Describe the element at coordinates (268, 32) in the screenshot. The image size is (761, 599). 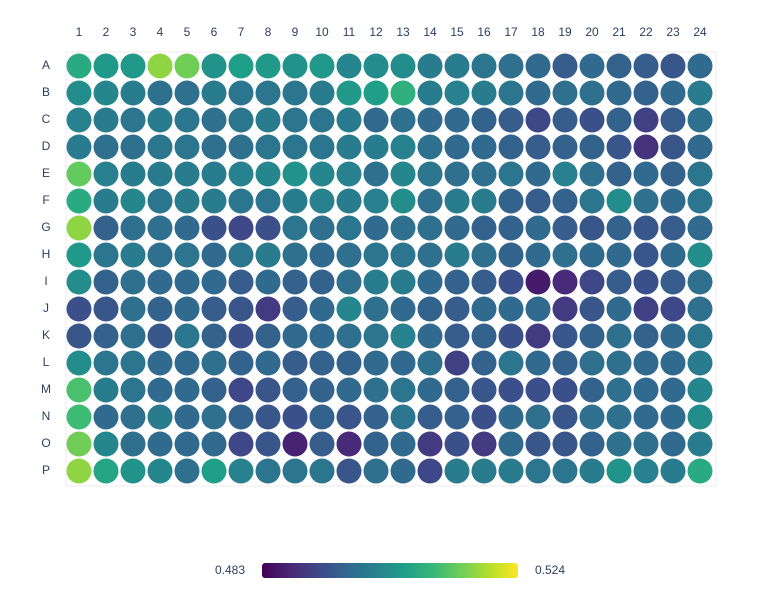
I see `column-label: 8` at that location.